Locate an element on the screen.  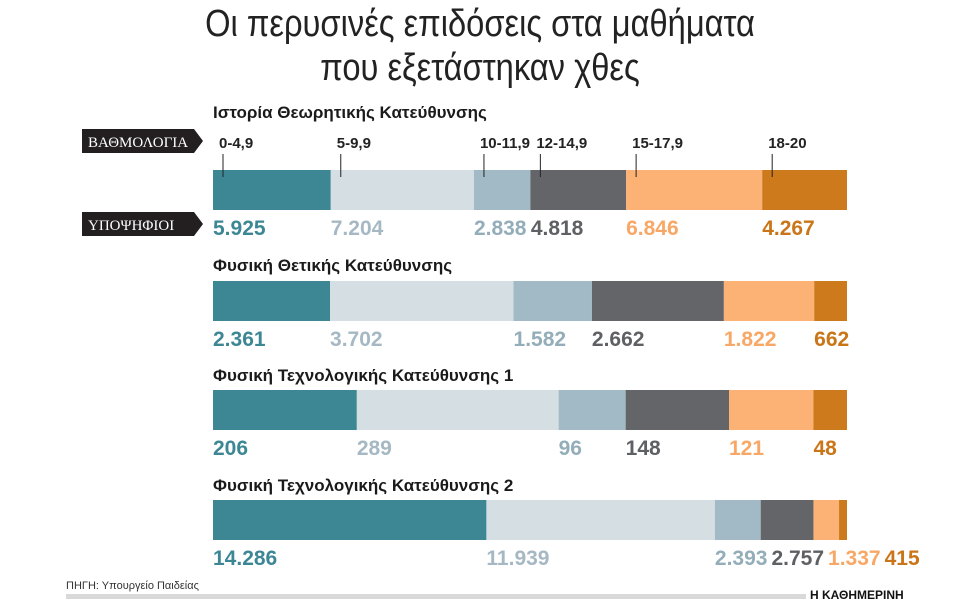
category-label: 15-17,9 is located at coordinates (657, 143).